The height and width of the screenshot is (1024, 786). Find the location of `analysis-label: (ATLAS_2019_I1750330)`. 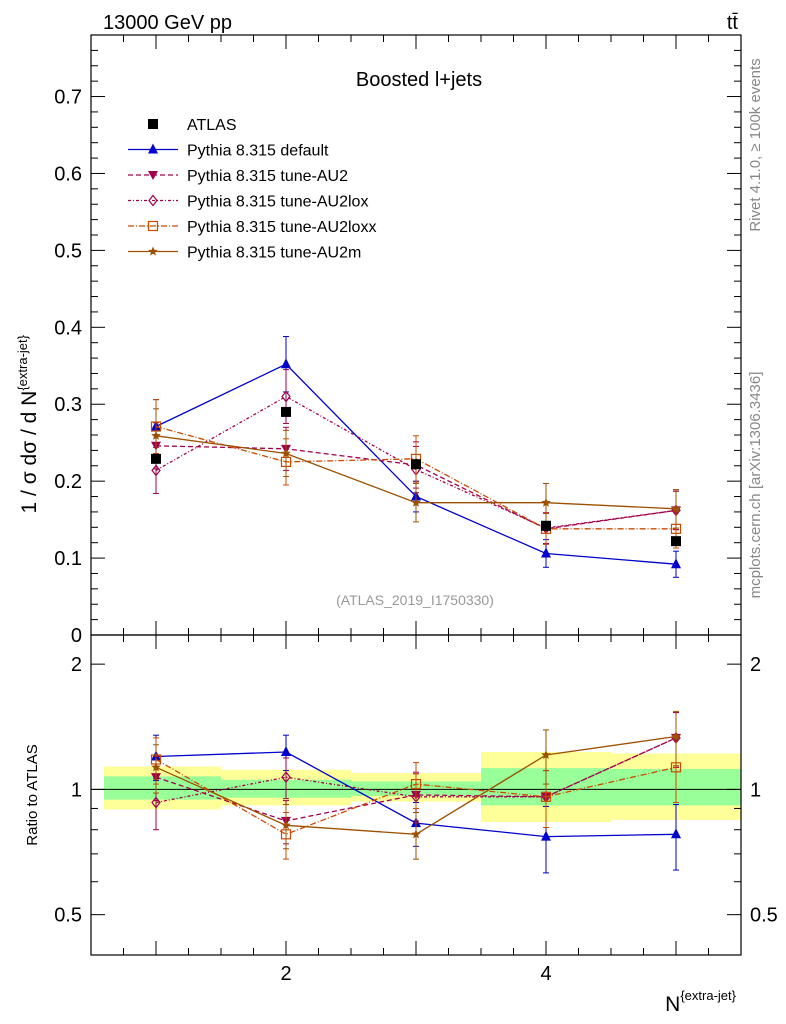

analysis-label: (ATLAS_2019_I1750330) is located at coordinates (415, 600).